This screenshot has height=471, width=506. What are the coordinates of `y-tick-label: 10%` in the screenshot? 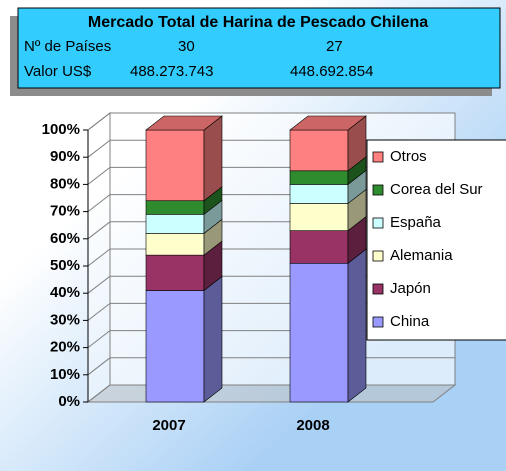 It's located at (65, 374).